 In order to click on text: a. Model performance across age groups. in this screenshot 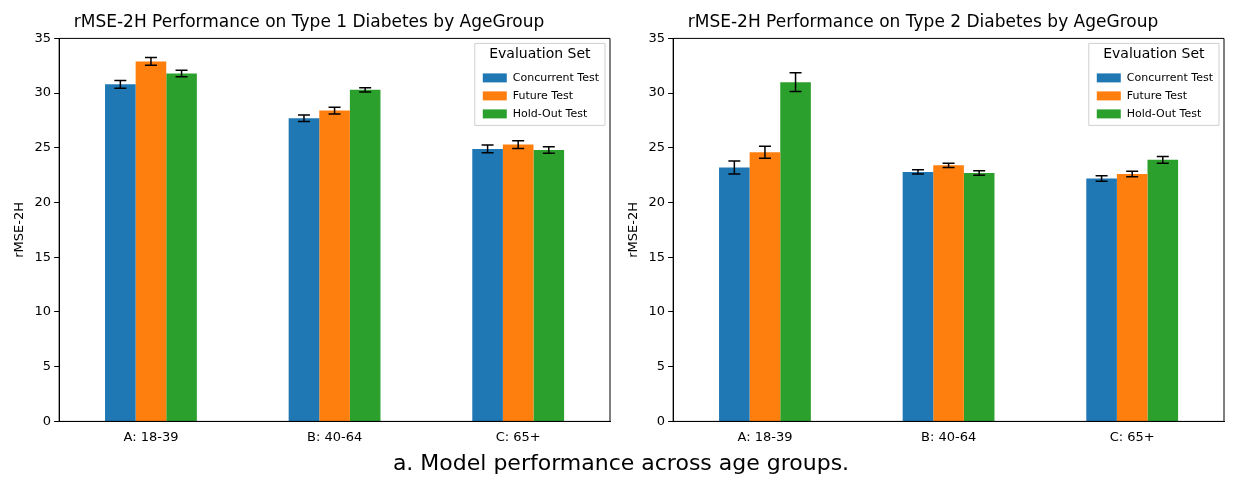, I will do `click(621, 462)`.